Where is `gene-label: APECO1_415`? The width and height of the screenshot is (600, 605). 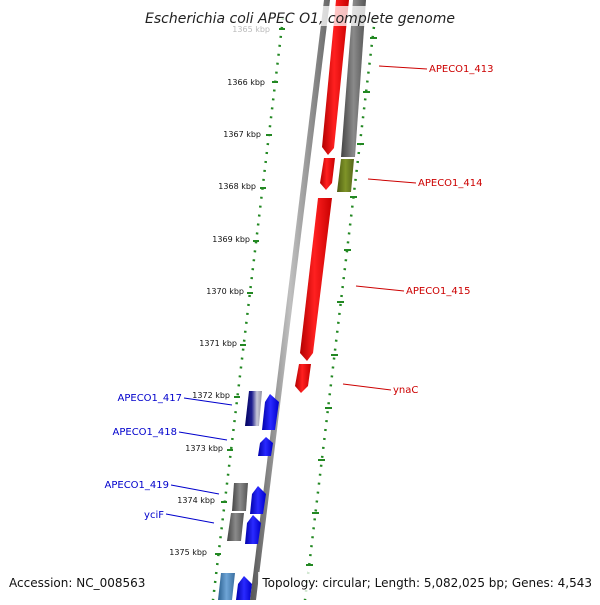
gene-label: APECO1_415 is located at coordinates (438, 291).